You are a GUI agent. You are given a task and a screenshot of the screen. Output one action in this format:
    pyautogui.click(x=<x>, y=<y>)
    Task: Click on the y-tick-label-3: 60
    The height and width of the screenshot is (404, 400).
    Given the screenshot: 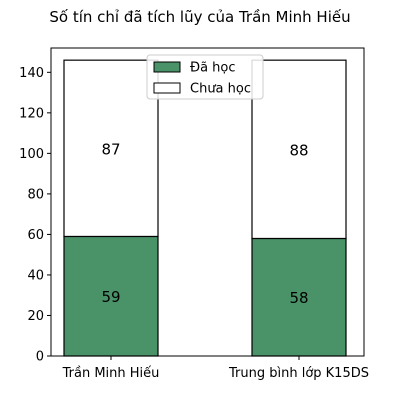 What is the action you would take?
    pyautogui.click(x=35, y=235)
    